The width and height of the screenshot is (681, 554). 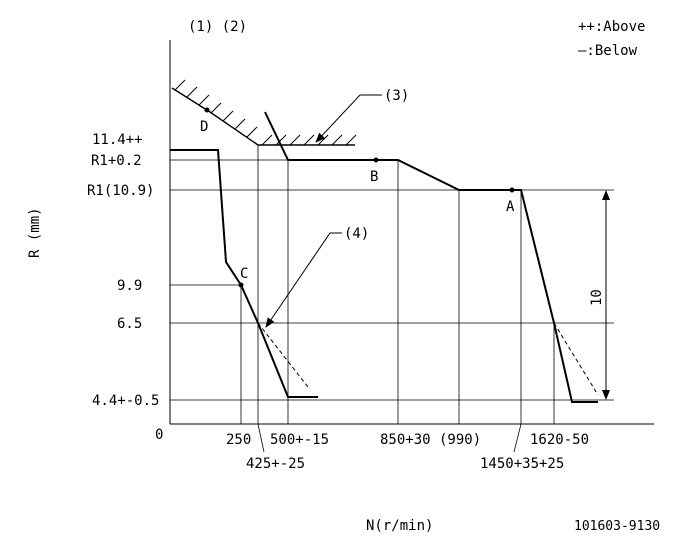 I want to click on point-a-marker, so click(x=512, y=190).